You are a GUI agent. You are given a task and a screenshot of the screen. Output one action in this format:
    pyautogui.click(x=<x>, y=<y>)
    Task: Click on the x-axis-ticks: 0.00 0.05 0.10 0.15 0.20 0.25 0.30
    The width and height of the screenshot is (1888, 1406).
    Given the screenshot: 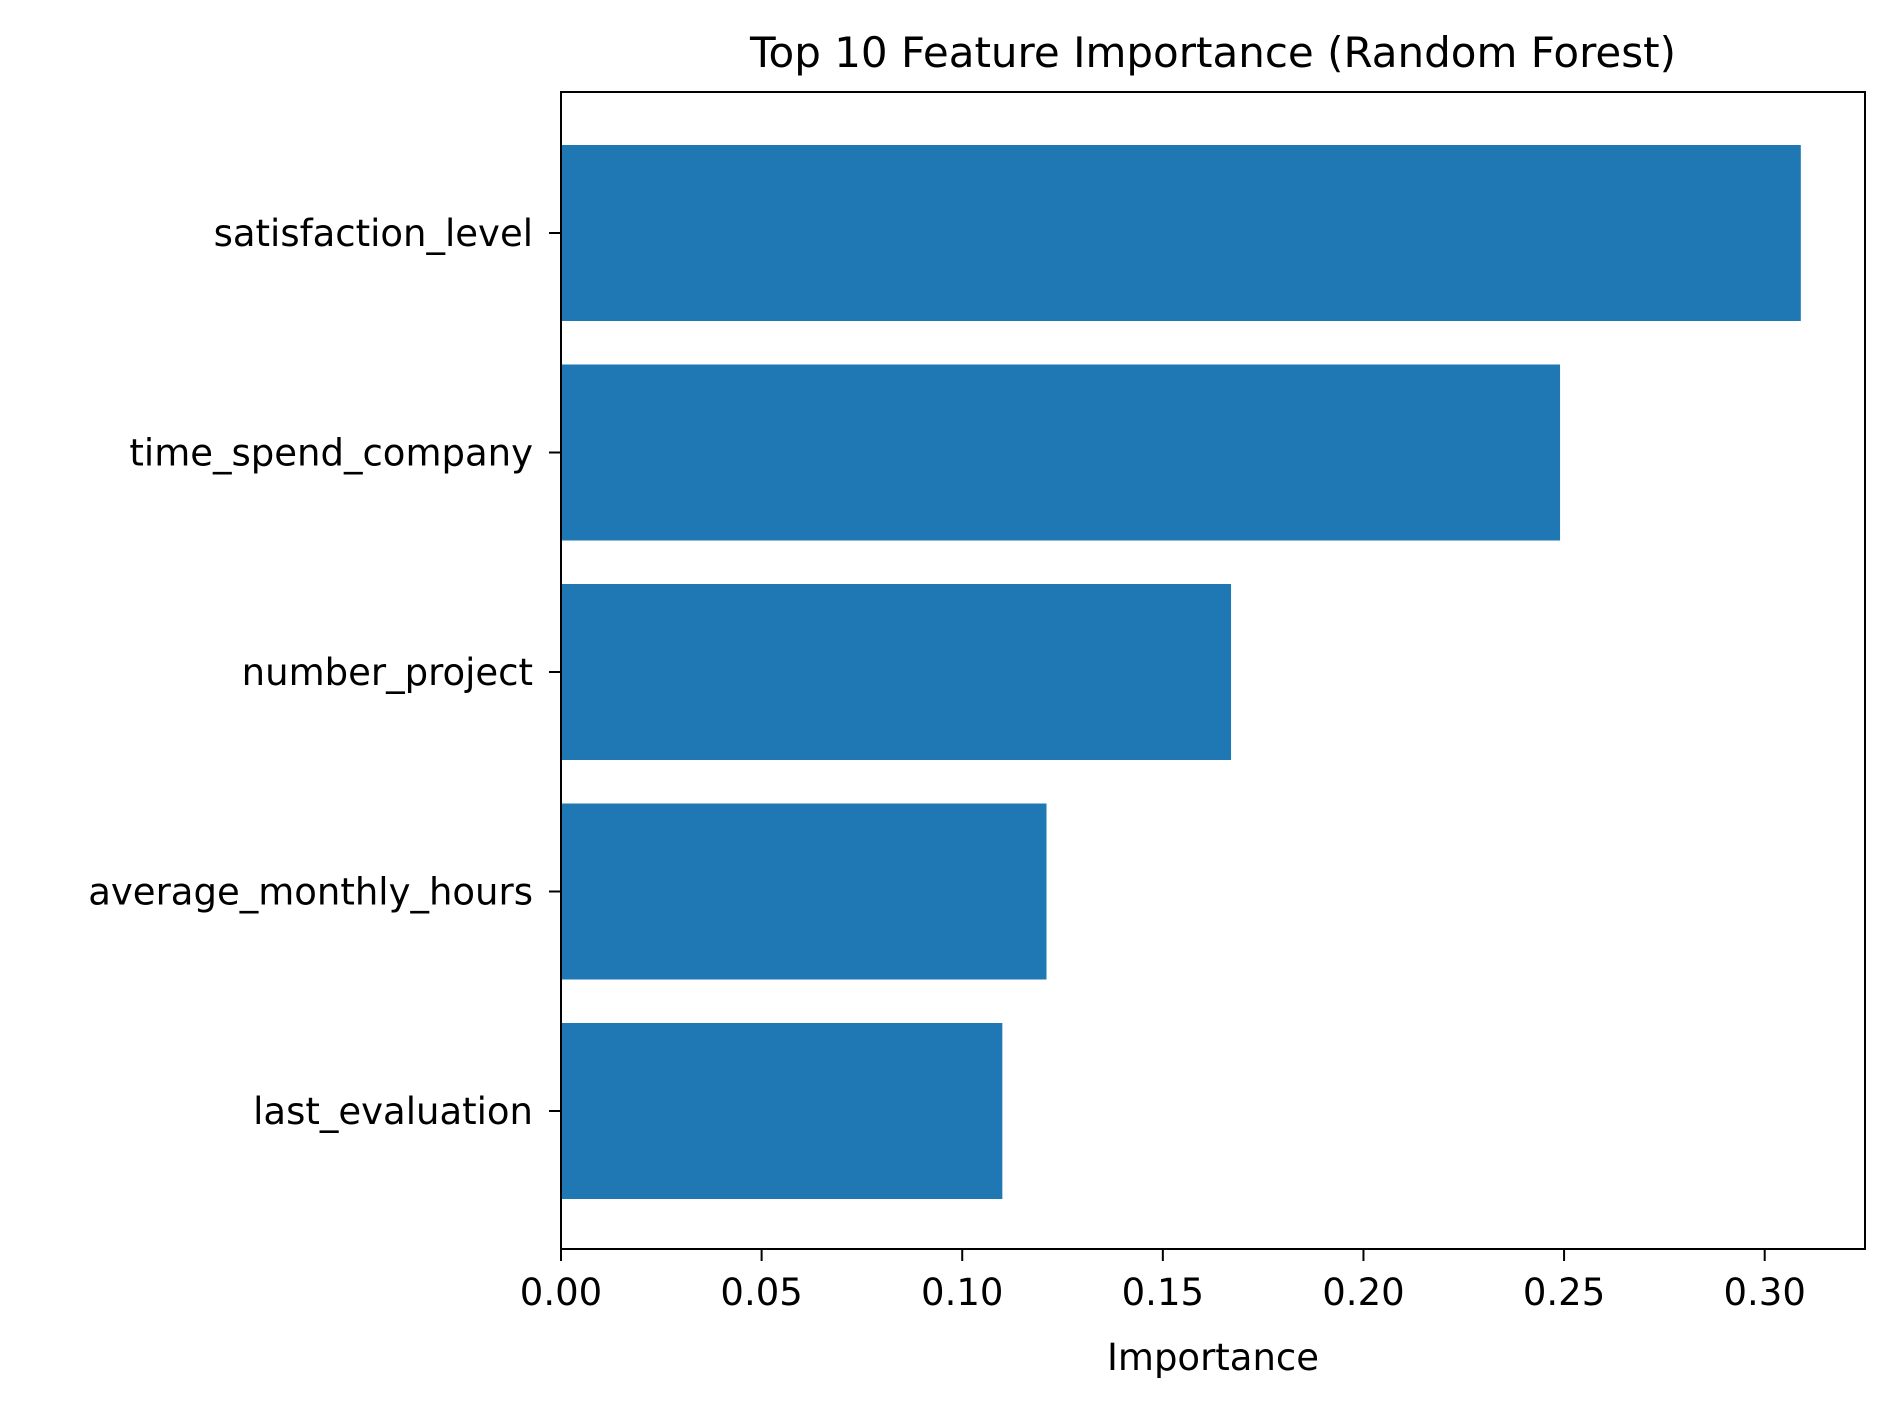 What is the action you would take?
    pyautogui.click(x=1163, y=1281)
    